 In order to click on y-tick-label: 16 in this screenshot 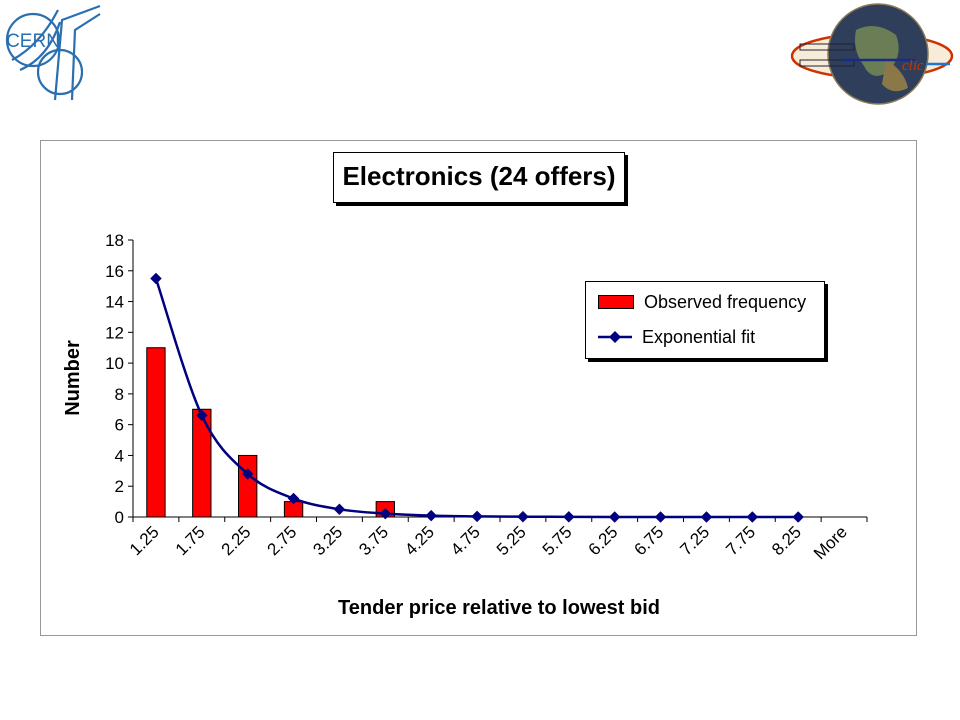, I will do `click(114, 271)`.